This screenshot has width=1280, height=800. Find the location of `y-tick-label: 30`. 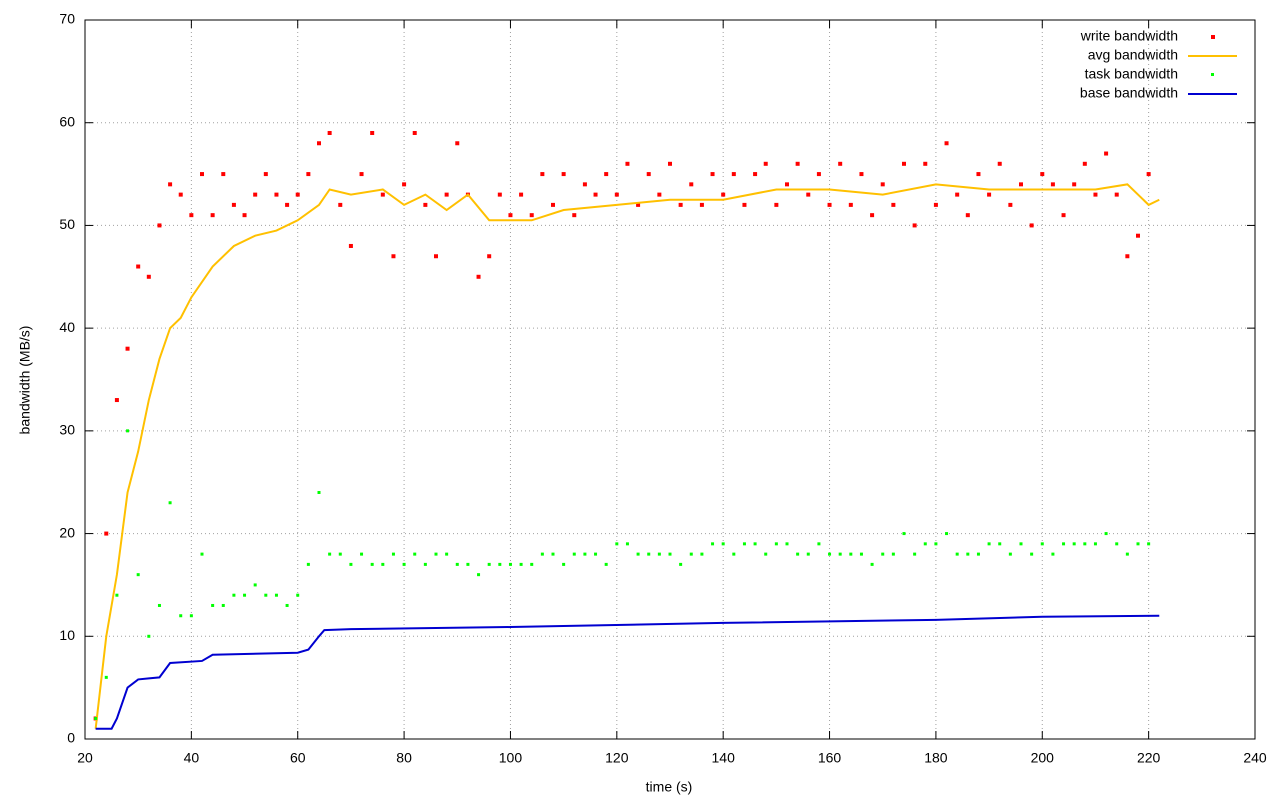

y-tick-label: 30 is located at coordinates (67, 430).